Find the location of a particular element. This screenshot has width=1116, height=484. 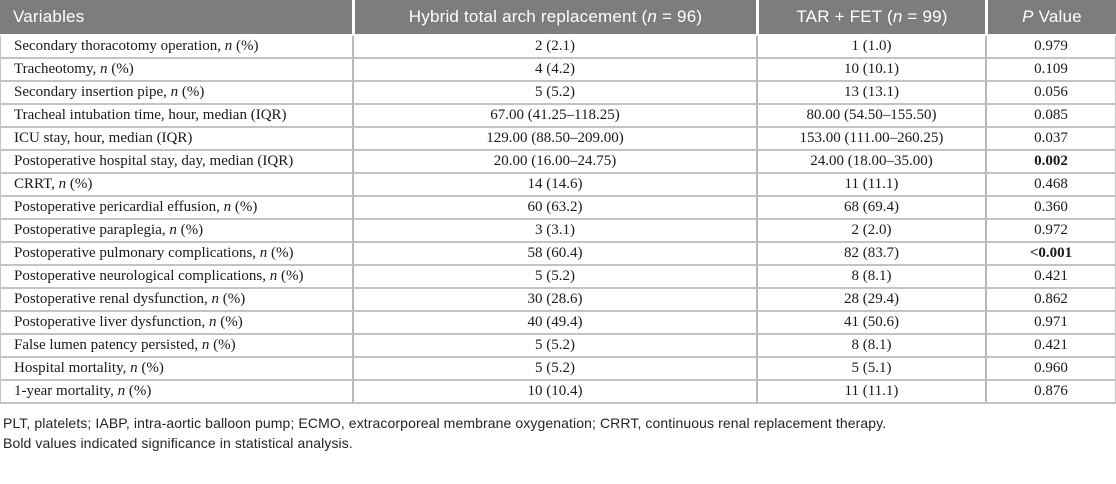

header-variables: Variables is located at coordinates (176, 18).